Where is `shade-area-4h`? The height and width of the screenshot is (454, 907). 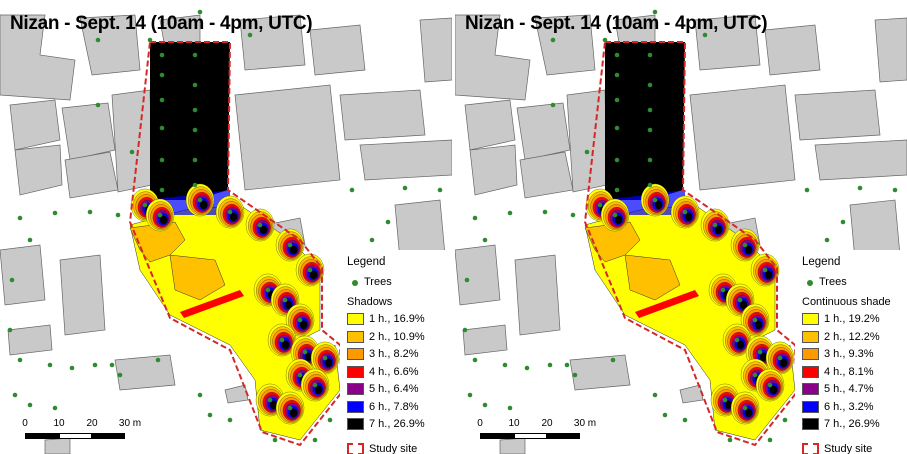 shade-area-4h is located at coordinates (212, 304).